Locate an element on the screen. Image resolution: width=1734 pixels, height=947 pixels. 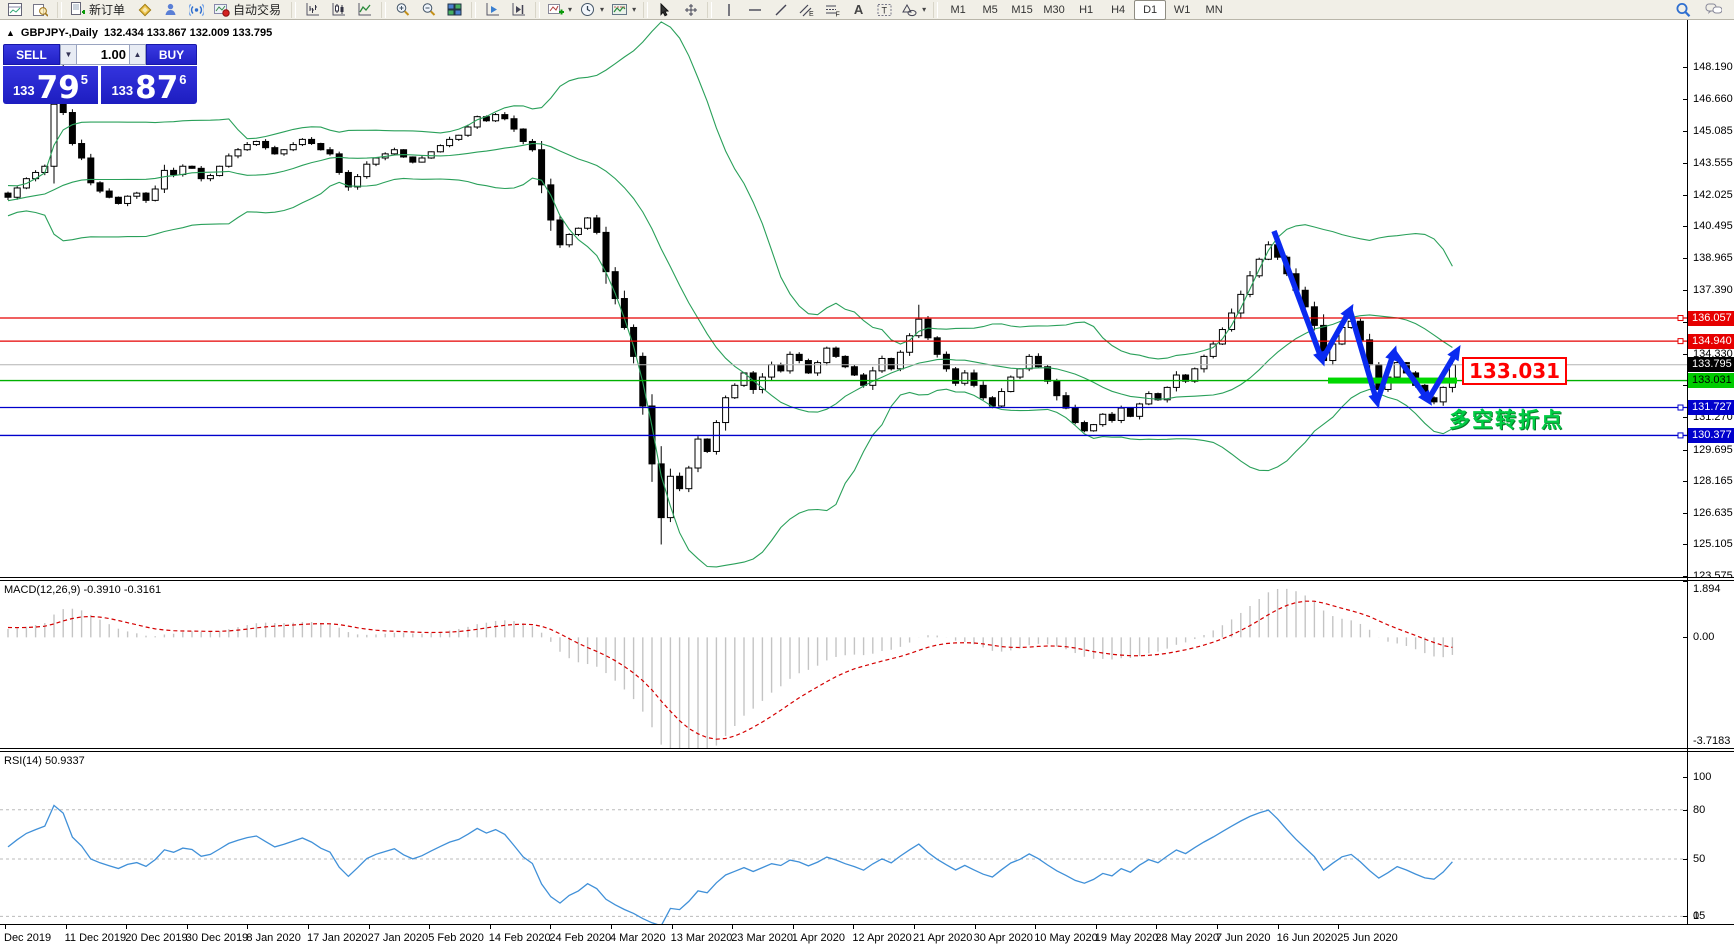
metaeditor-button is located at coordinates (144, 10).